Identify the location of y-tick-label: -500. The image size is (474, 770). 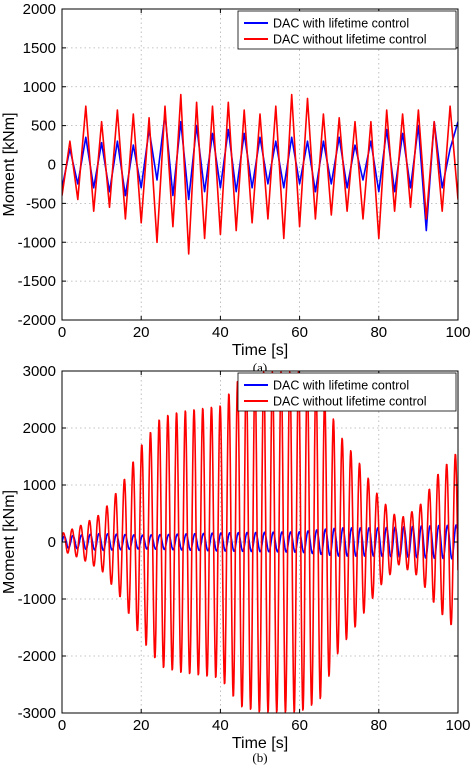
(41, 203).